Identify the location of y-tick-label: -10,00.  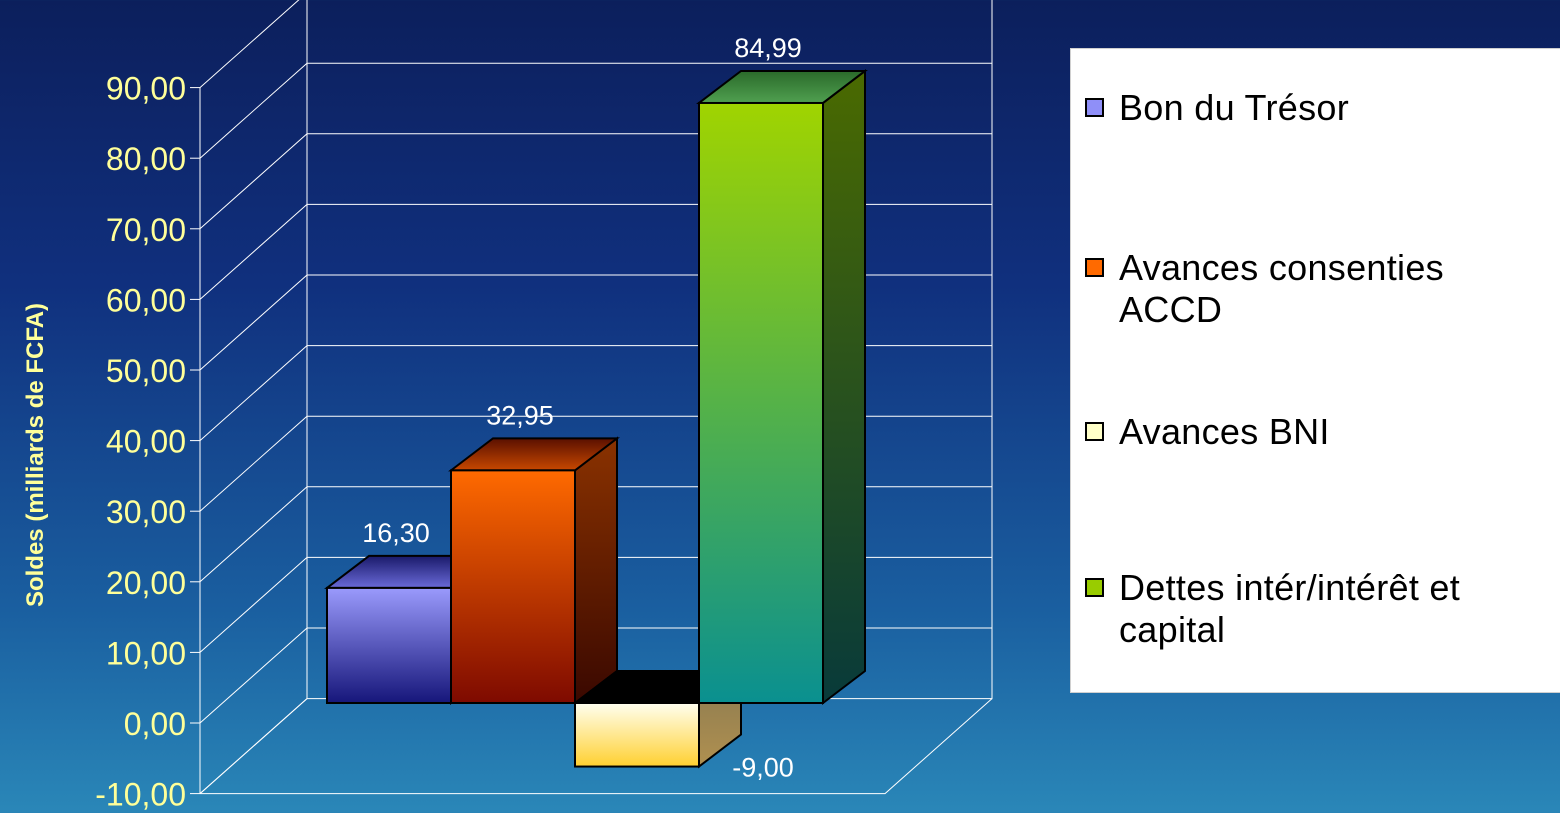
(140, 795).